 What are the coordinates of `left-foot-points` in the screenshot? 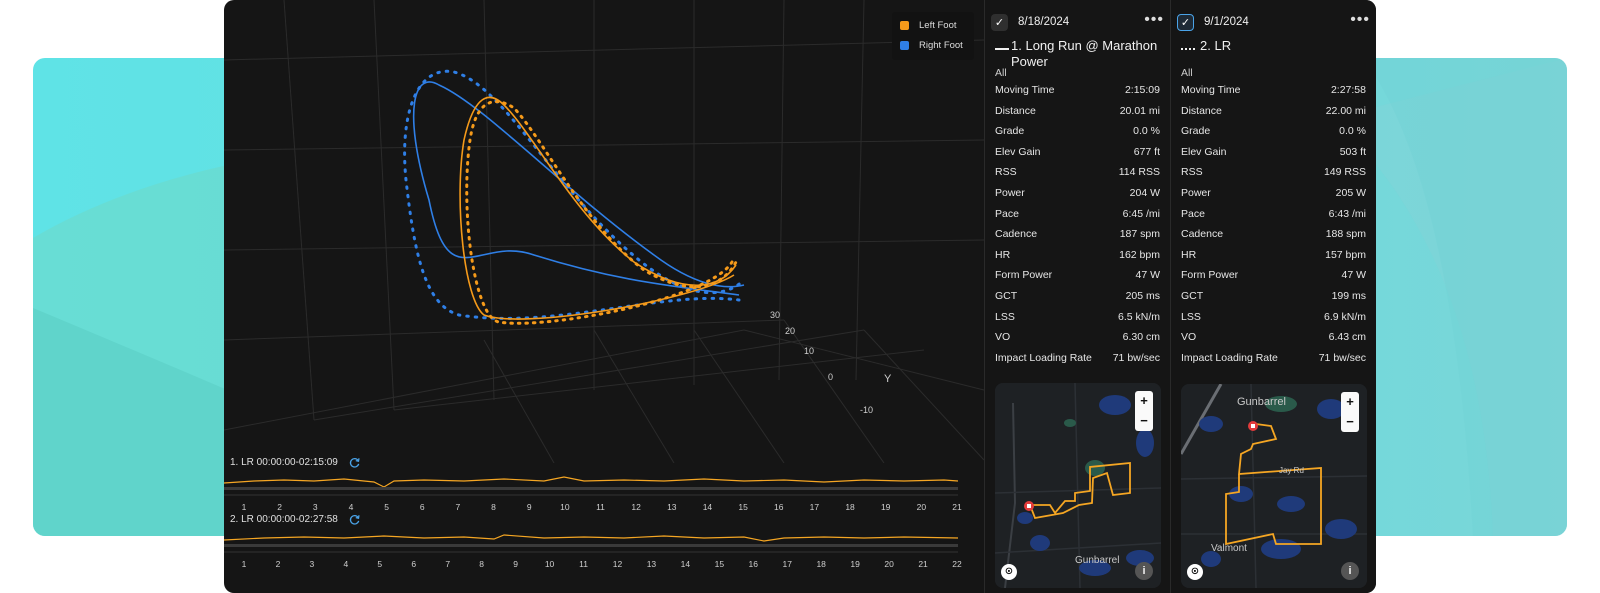 It's located at (601, 212).